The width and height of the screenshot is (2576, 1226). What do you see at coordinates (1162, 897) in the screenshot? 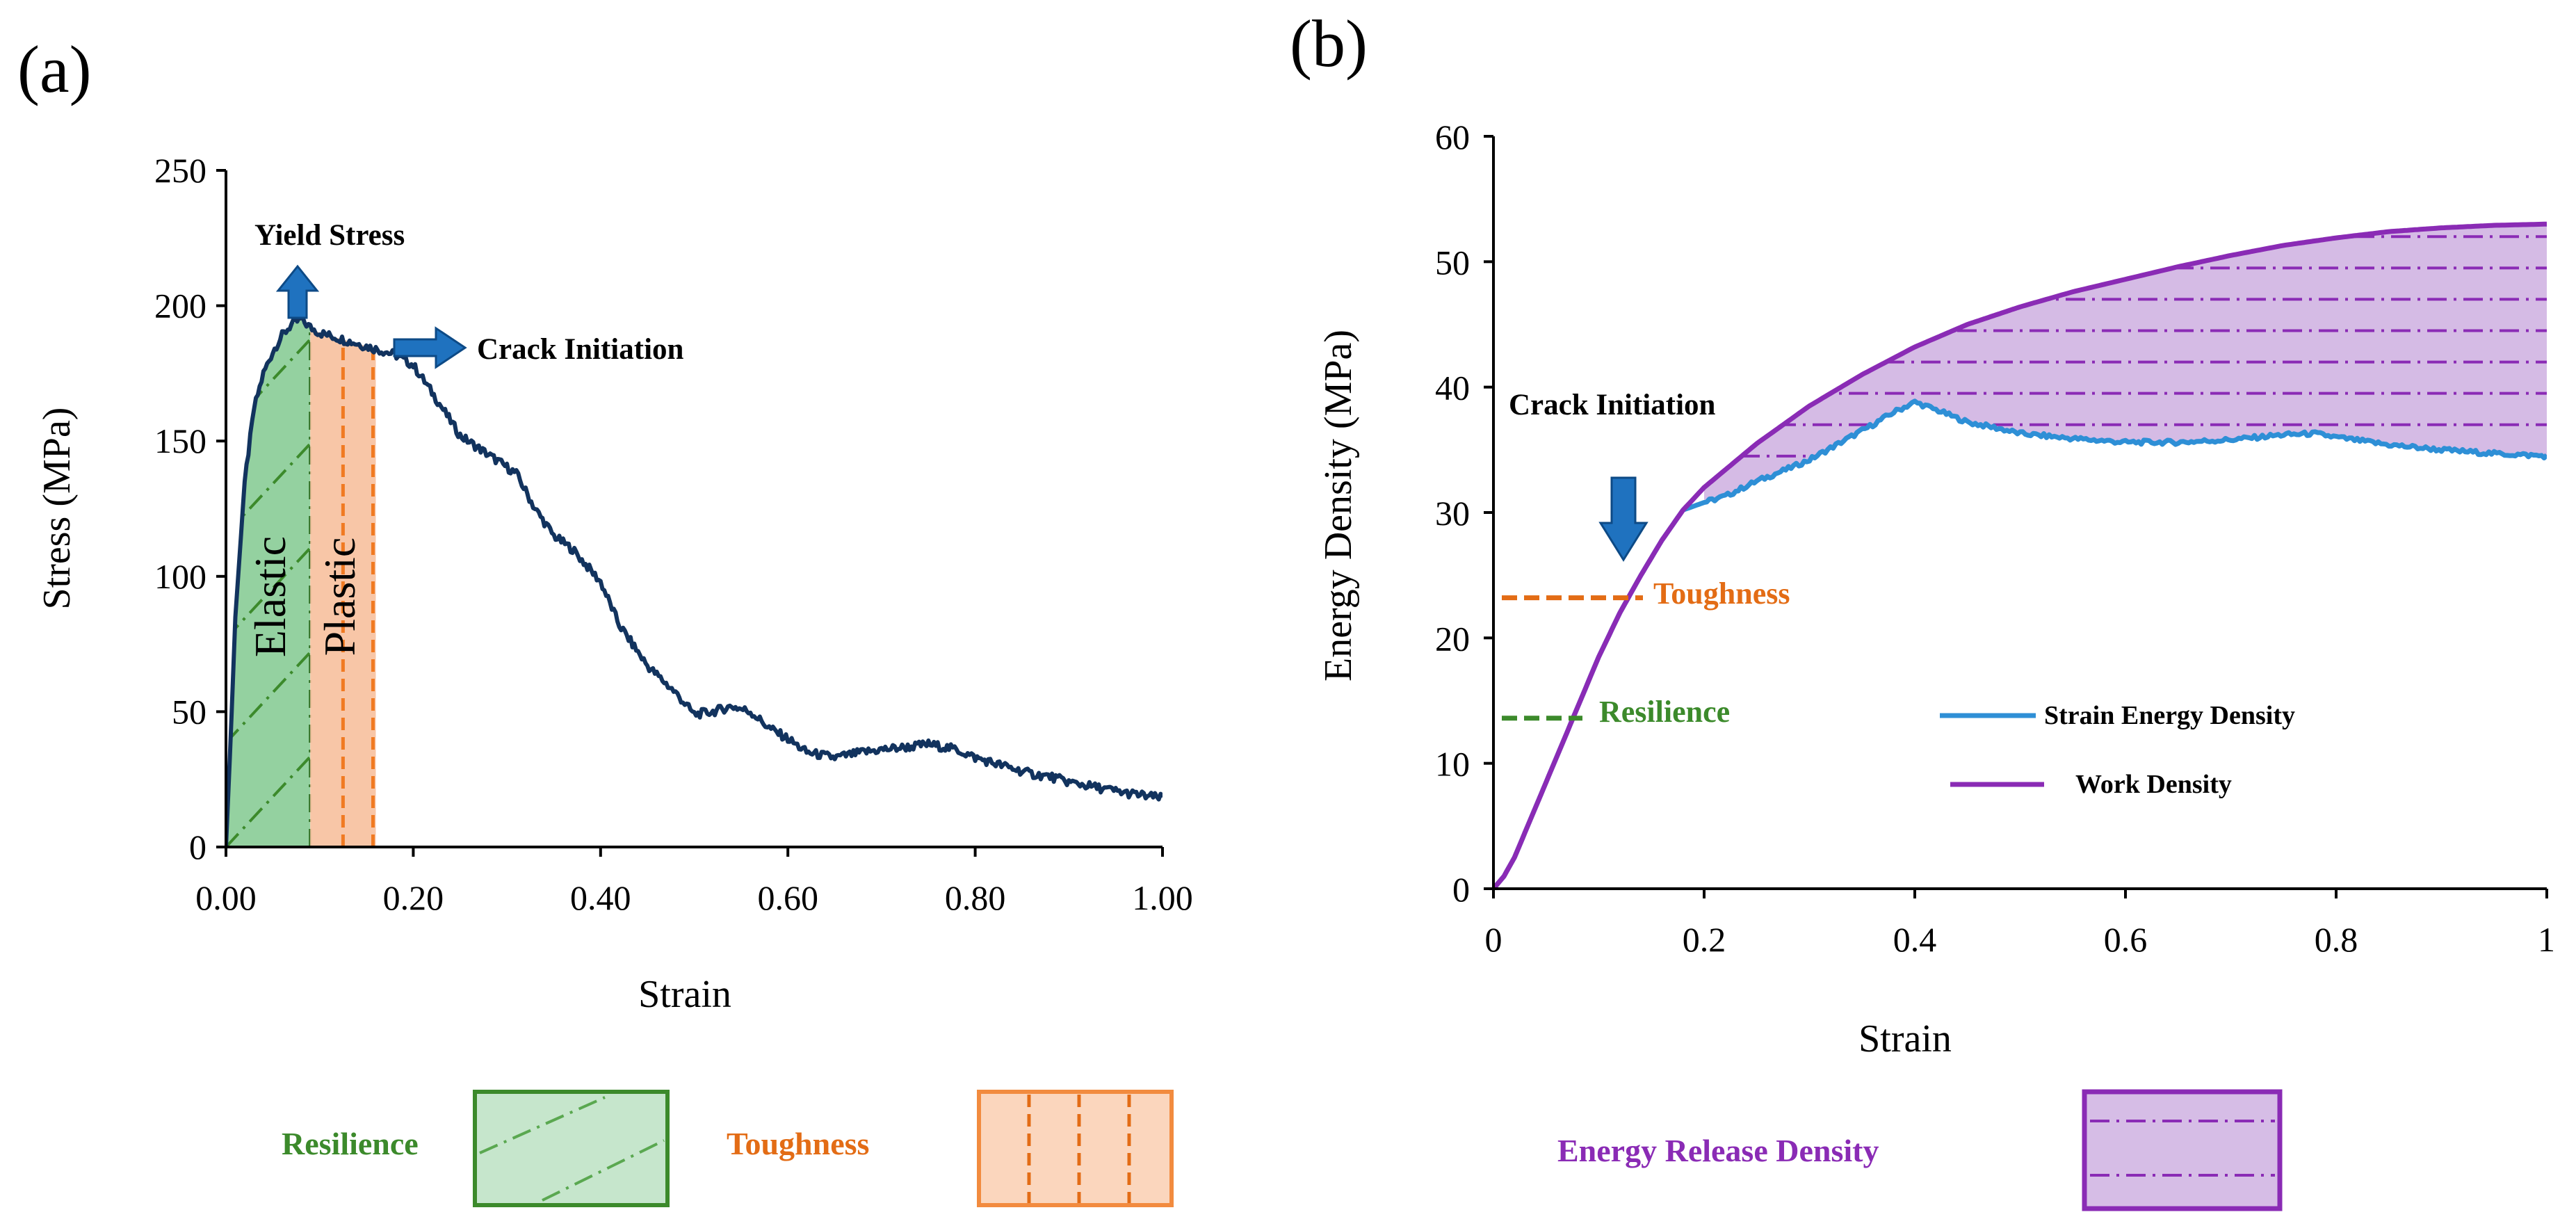
I see `a-x-tick-label: 1.00` at bounding box center [1162, 897].